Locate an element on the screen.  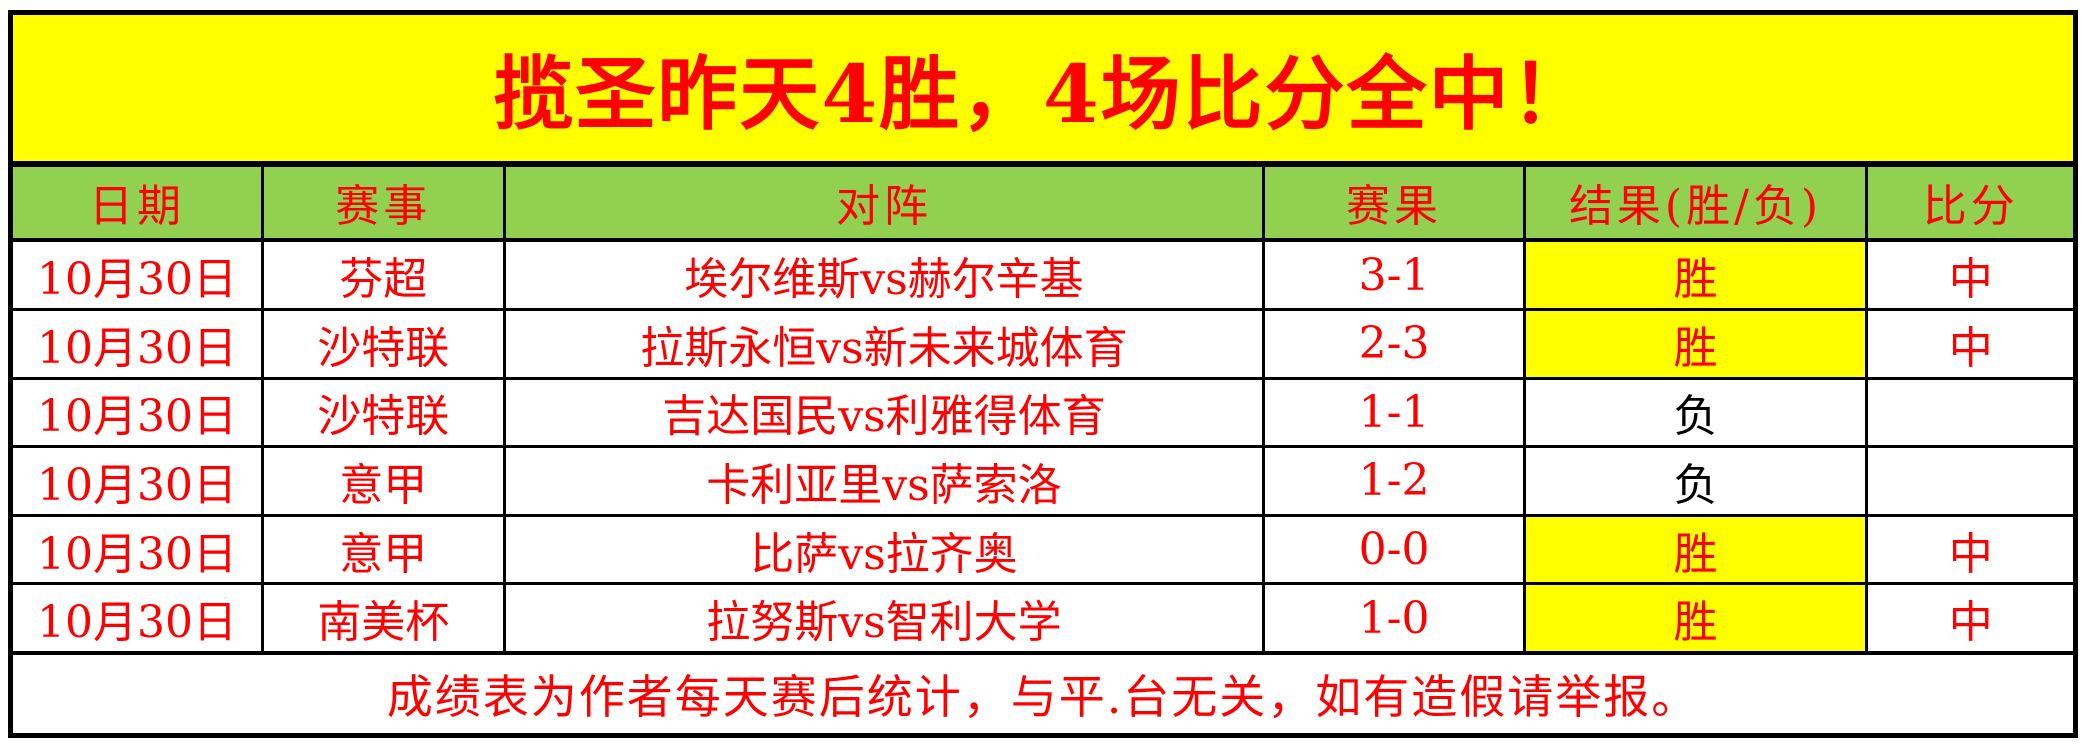
table-row: 10月30日 沙特联 吉达国民vs利雅得体育 1-1 负 is located at coordinates (1043, 412).